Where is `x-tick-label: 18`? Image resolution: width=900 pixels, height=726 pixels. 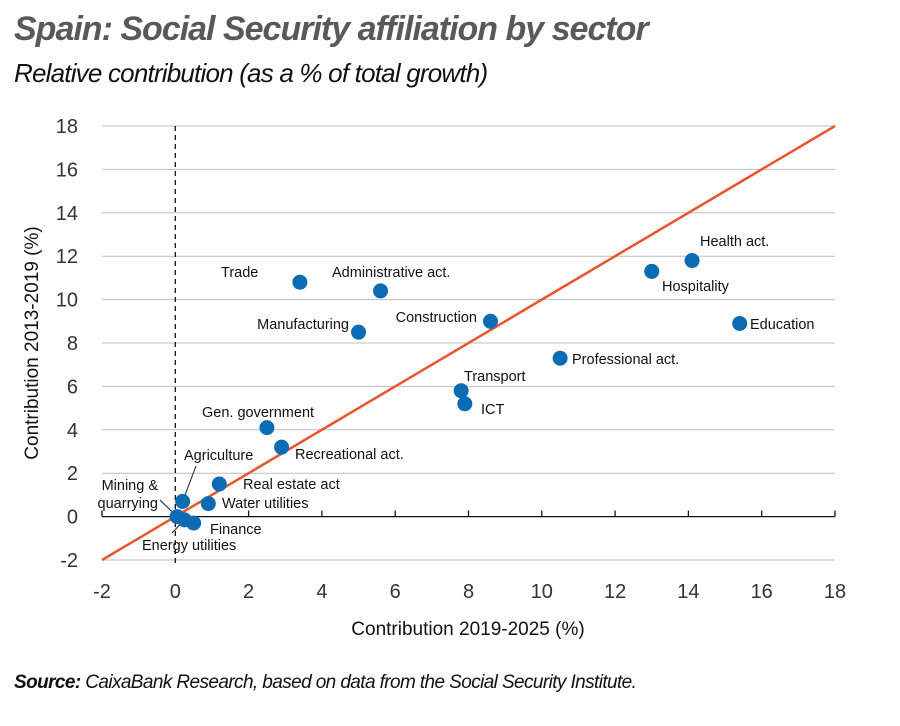 x-tick-label: 18 is located at coordinates (835, 592).